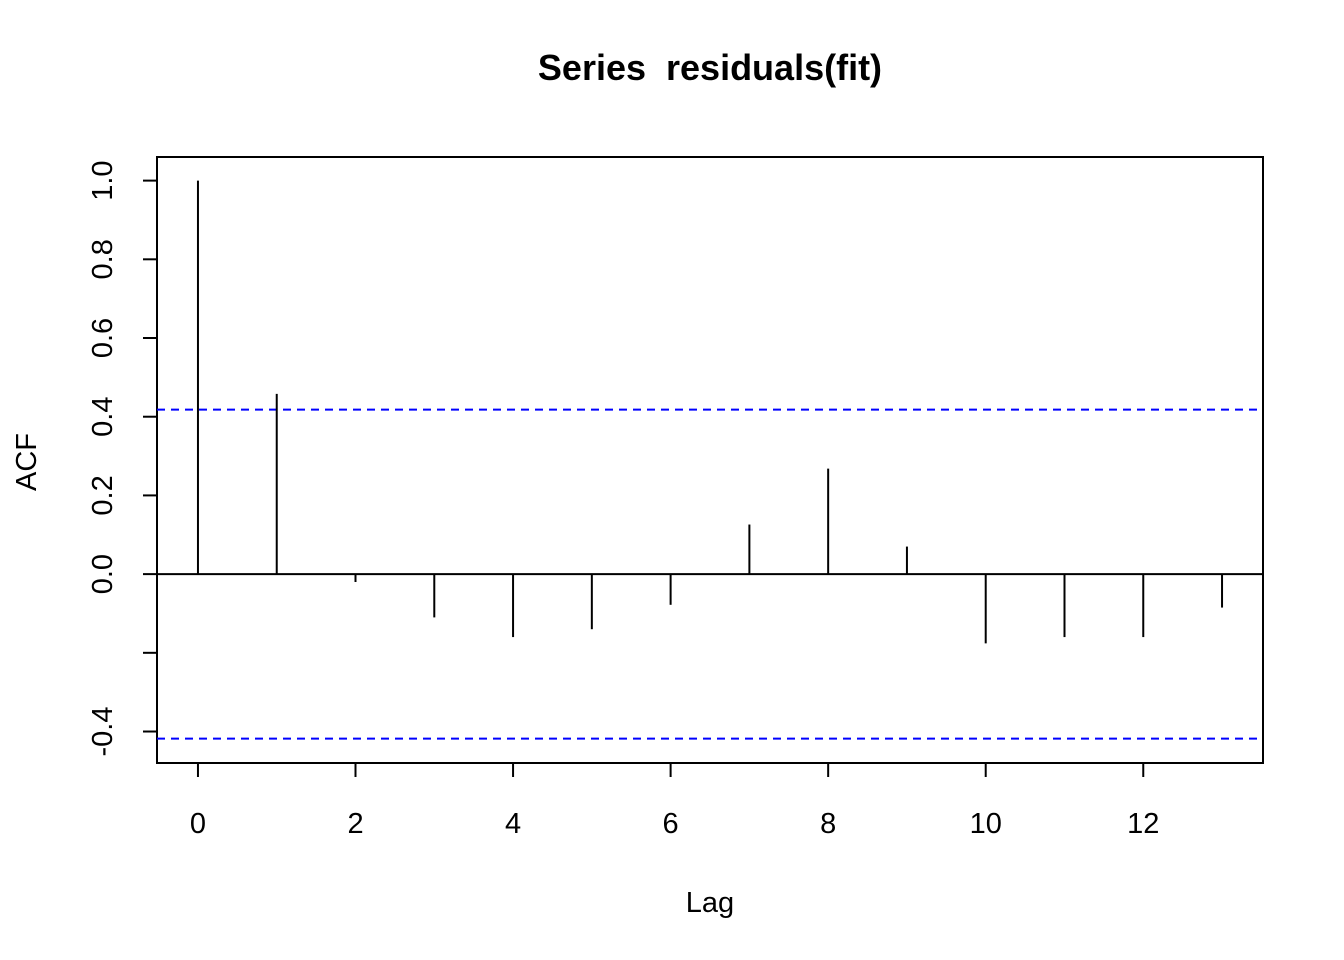 This screenshot has width=1344, height=960. What do you see at coordinates (513, 824) in the screenshot?
I see `x-tick-label-4: 4` at bounding box center [513, 824].